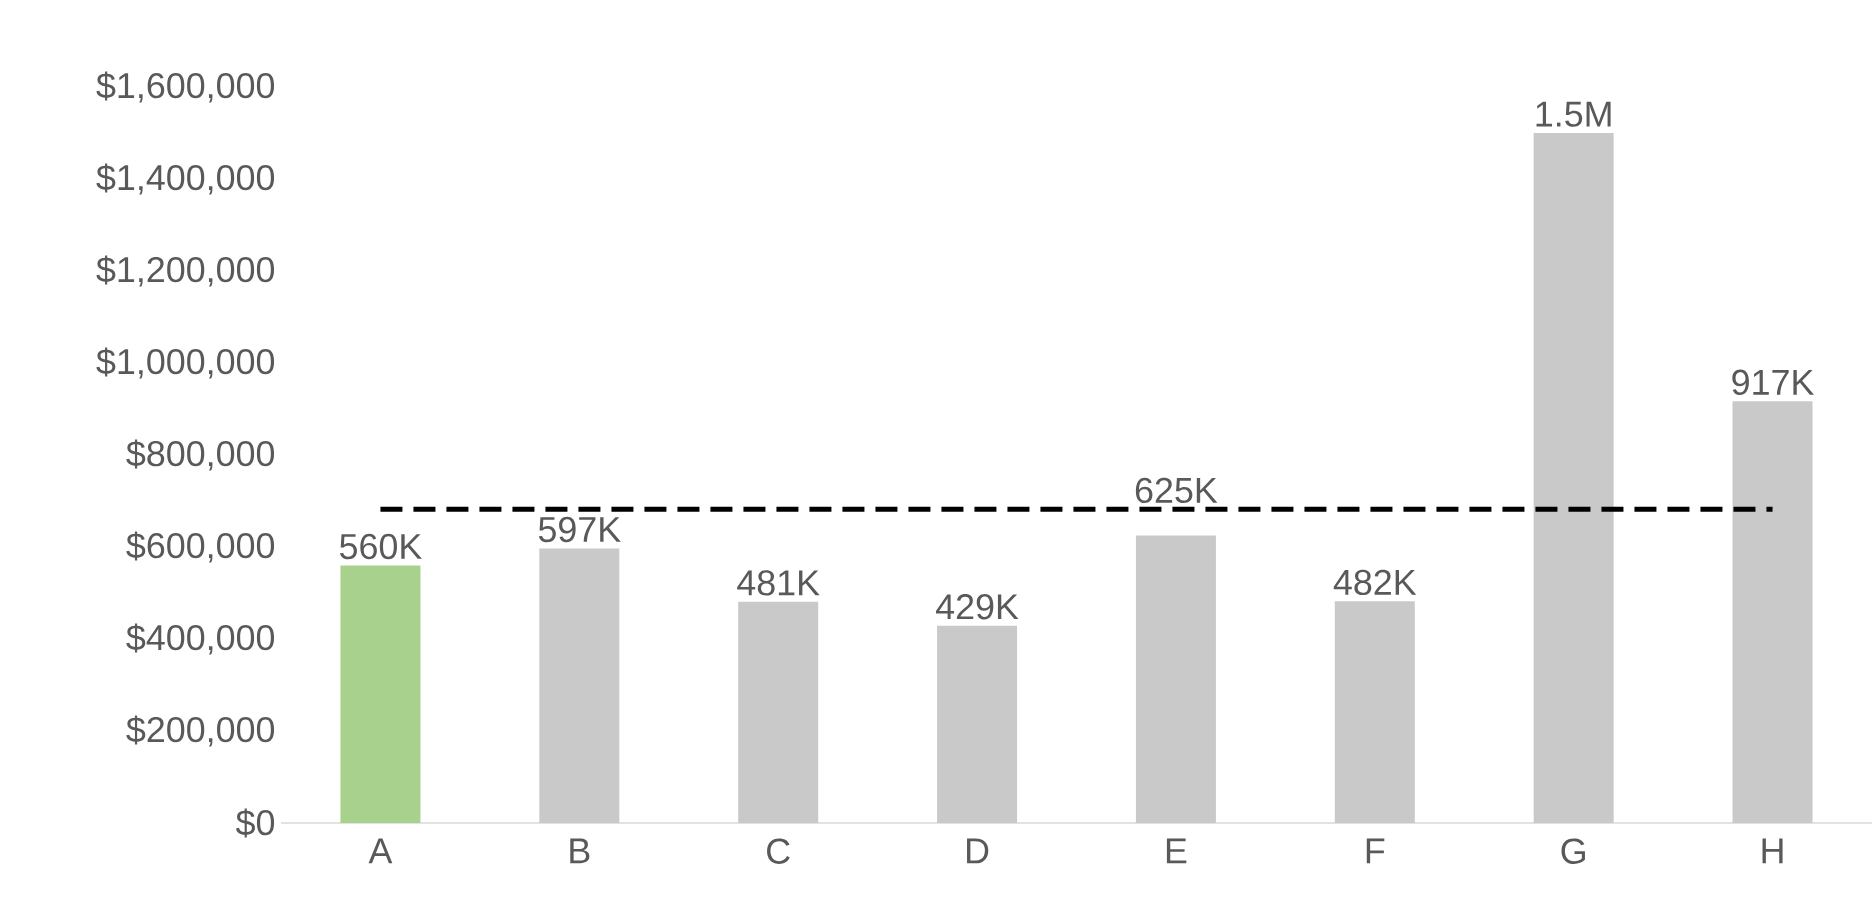 This screenshot has width=1872, height=910. I want to click on data-label: 917K, so click(1773, 382).